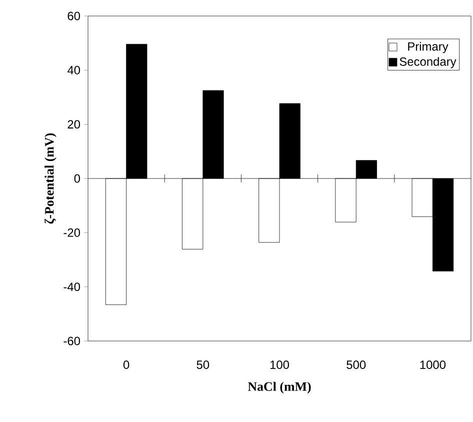  What do you see at coordinates (356, 364) in the screenshot?
I see `x-tick-label: 500` at bounding box center [356, 364].